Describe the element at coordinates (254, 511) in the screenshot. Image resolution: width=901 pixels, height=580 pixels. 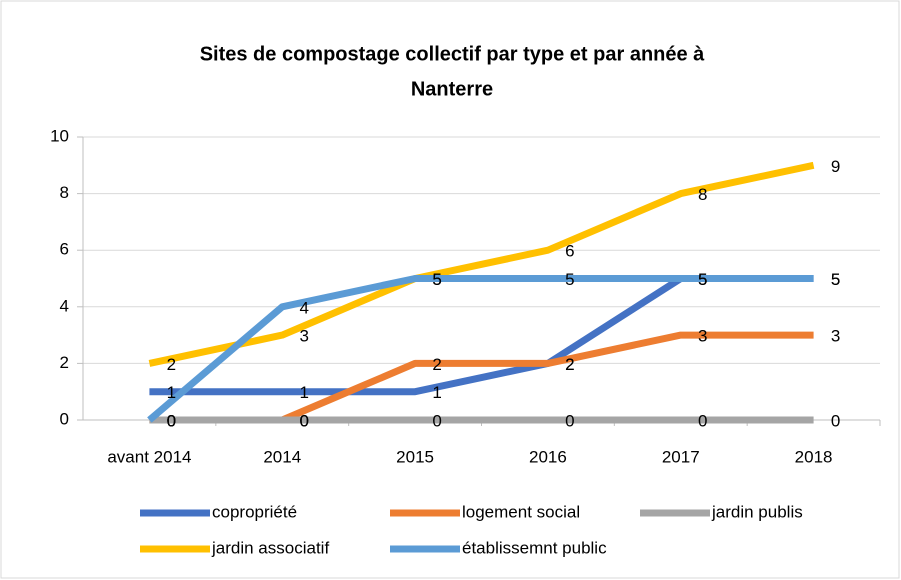
I see `legend-label: copropriété` at that location.